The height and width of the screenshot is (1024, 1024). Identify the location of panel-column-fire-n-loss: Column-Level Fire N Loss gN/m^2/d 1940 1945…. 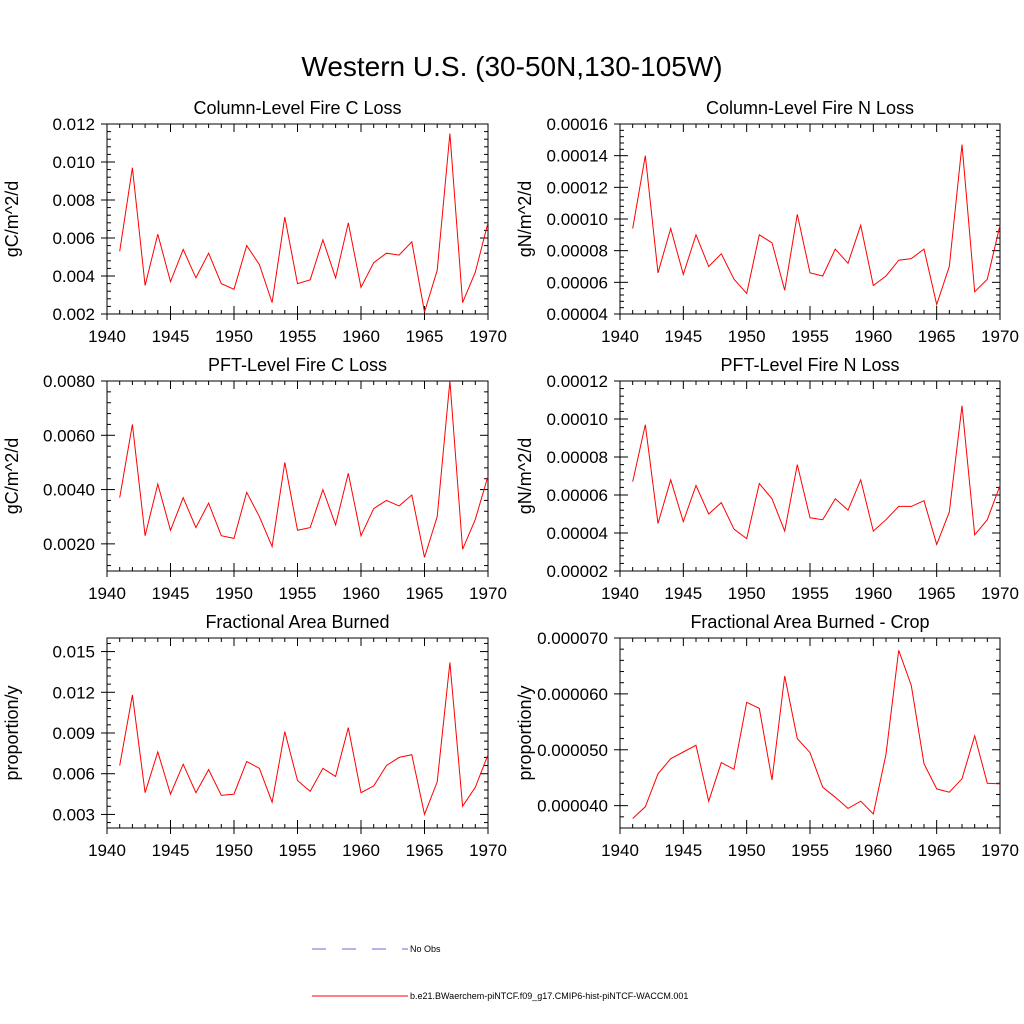
(767, 222).